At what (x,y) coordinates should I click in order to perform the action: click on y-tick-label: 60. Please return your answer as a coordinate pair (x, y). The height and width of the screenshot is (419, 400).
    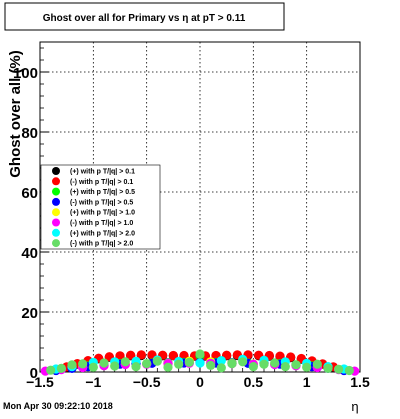
    Looking at the image, I should click on (29, 193).